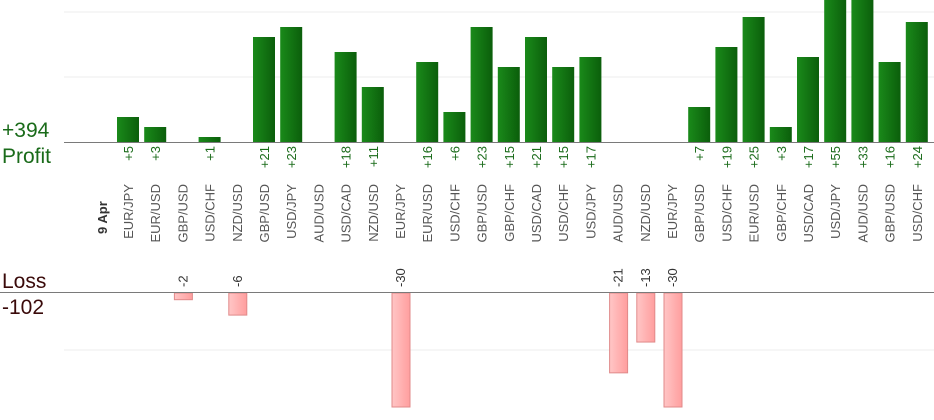 This screenshot has height=420, width=934. What do you see at coordinates (27, 156) in the screenshot?
I see `profit-label: Profit` at bounding box center [27, 156].